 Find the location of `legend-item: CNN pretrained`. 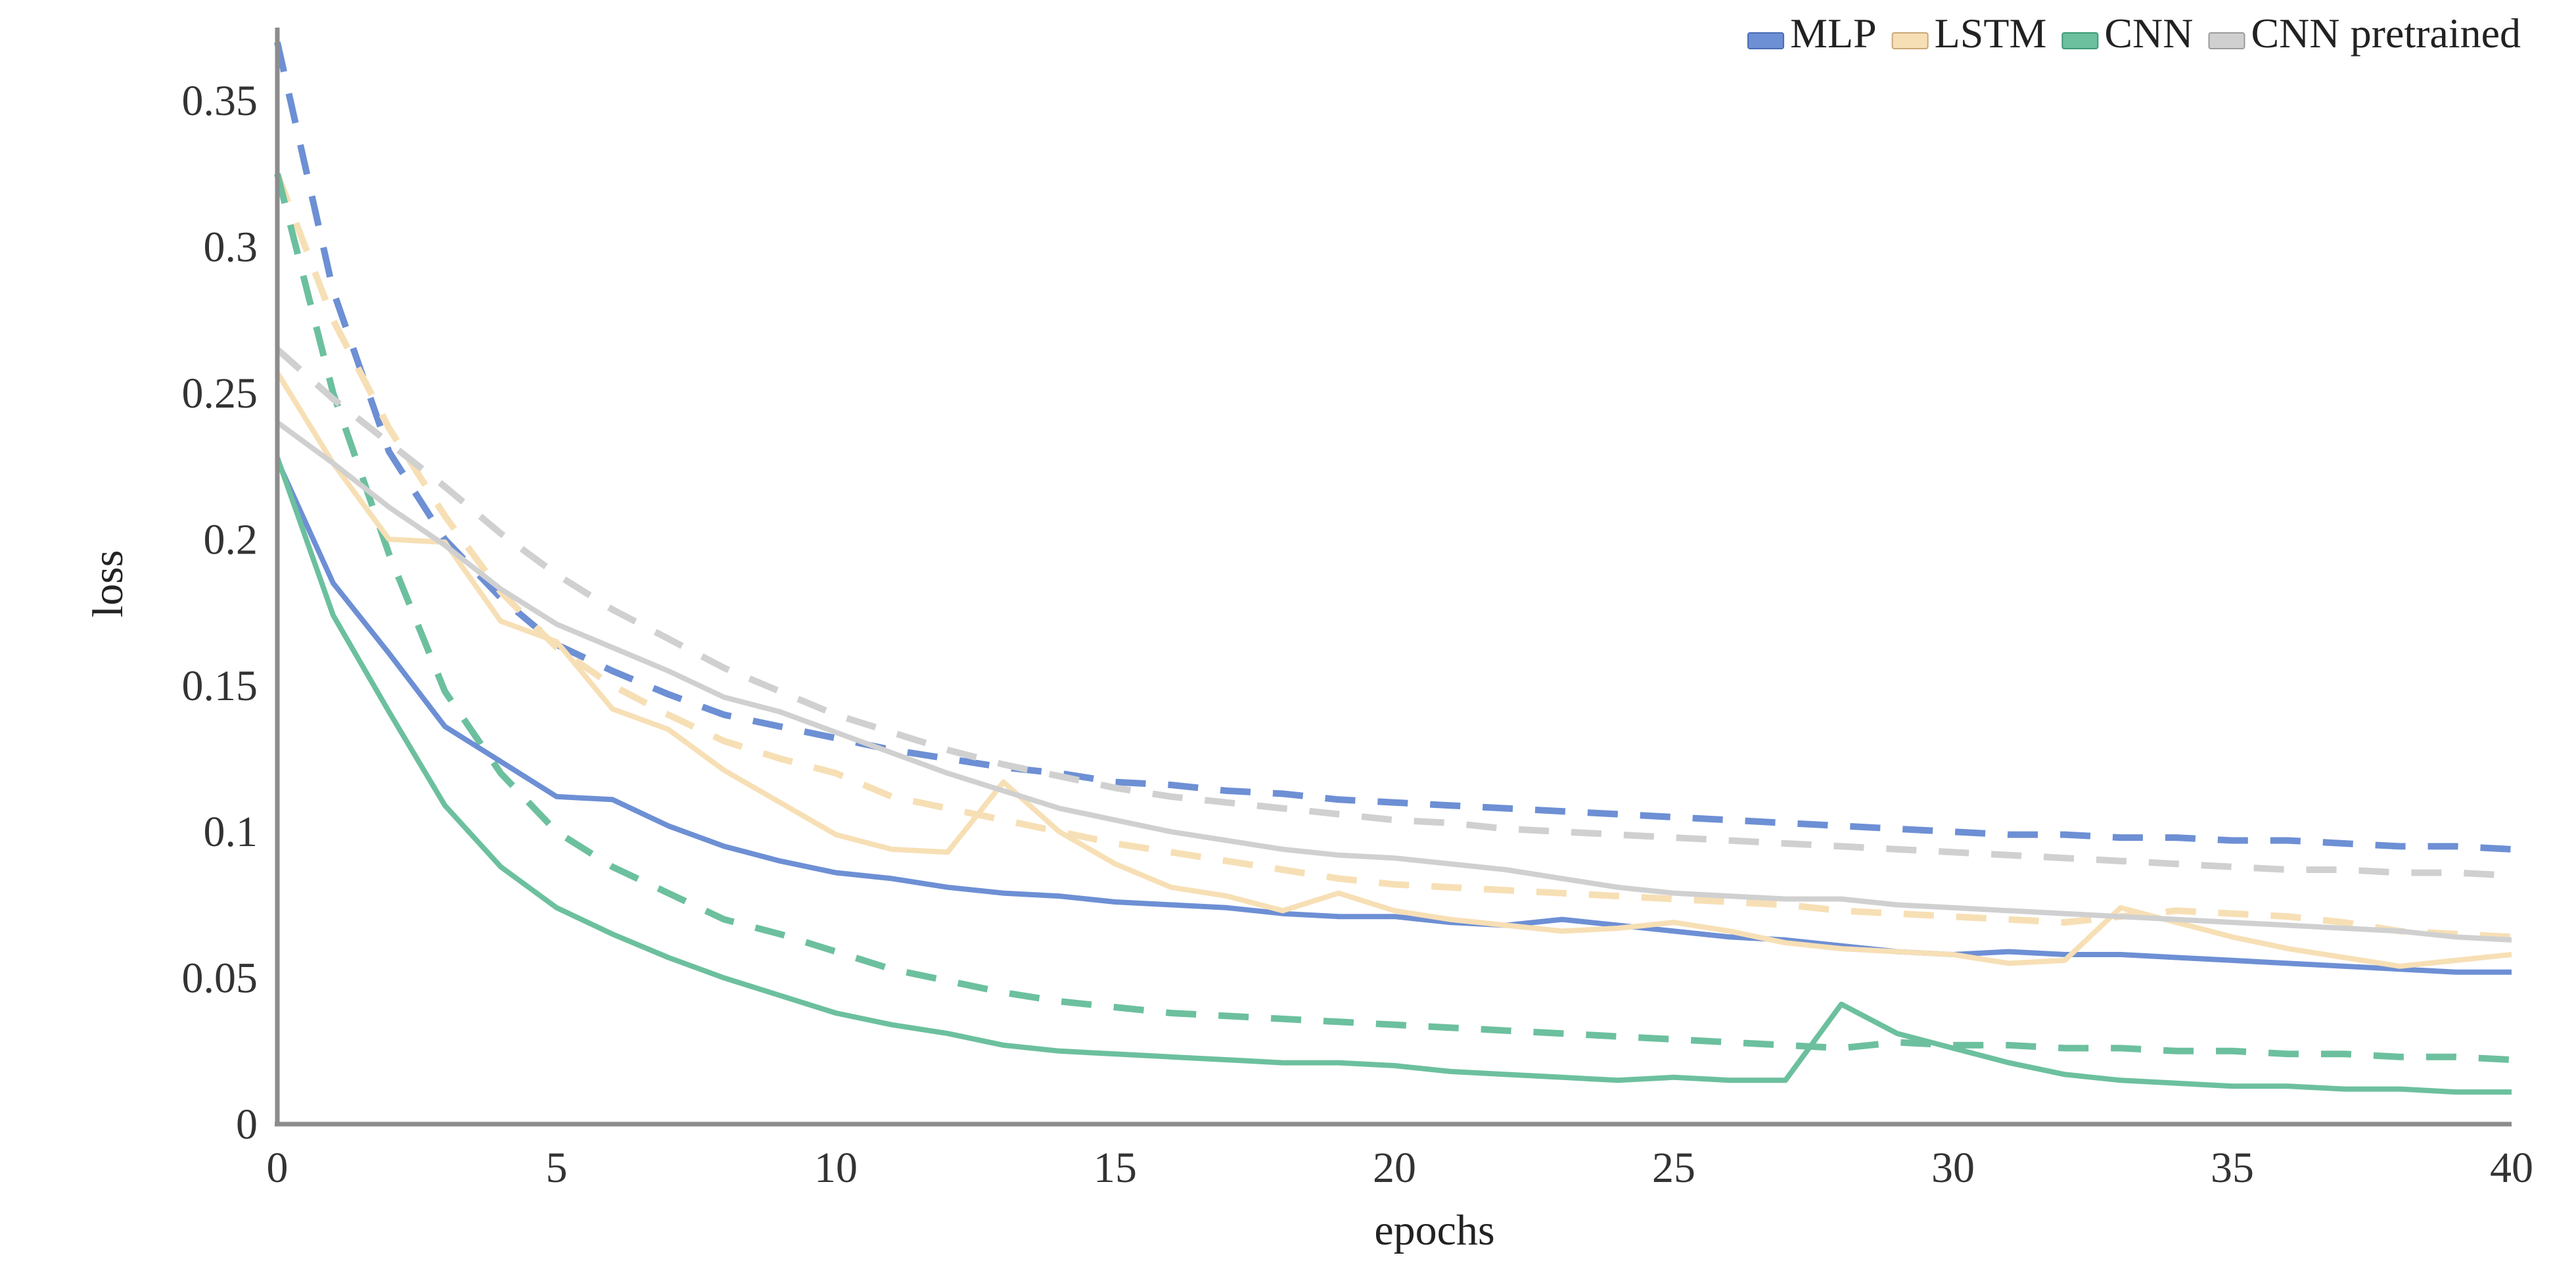

legend-item: CNN pretrained is located at coordinates (2364, 33).